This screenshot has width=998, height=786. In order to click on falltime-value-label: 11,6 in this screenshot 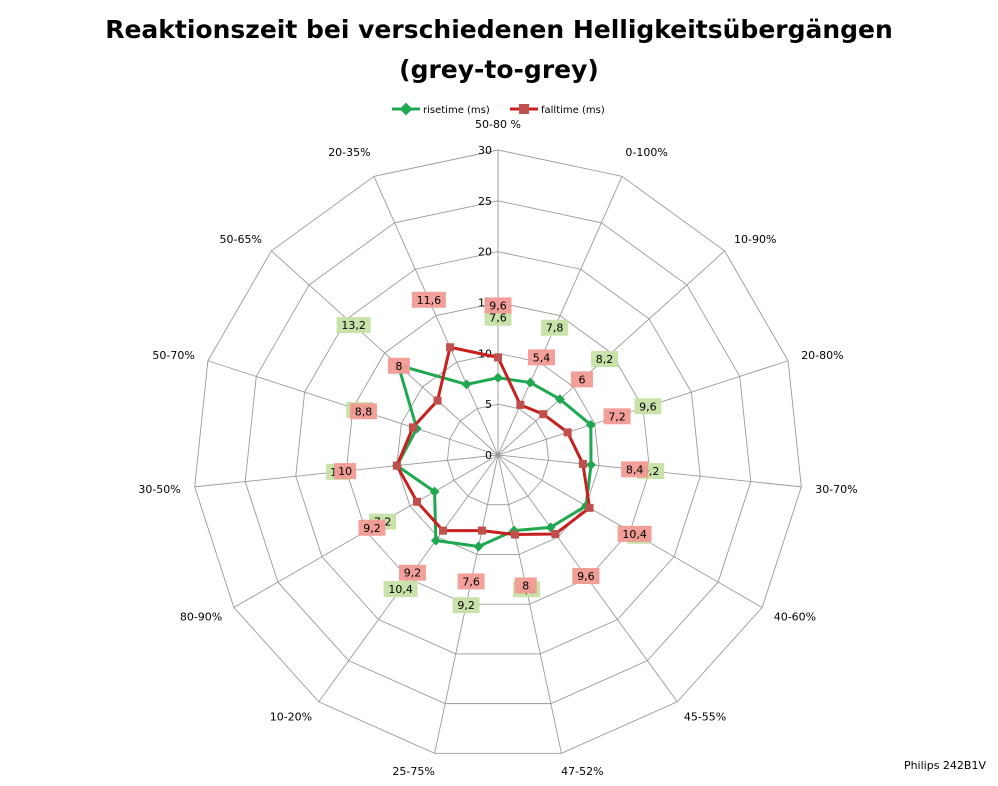, I will do `click(429, 300)`.